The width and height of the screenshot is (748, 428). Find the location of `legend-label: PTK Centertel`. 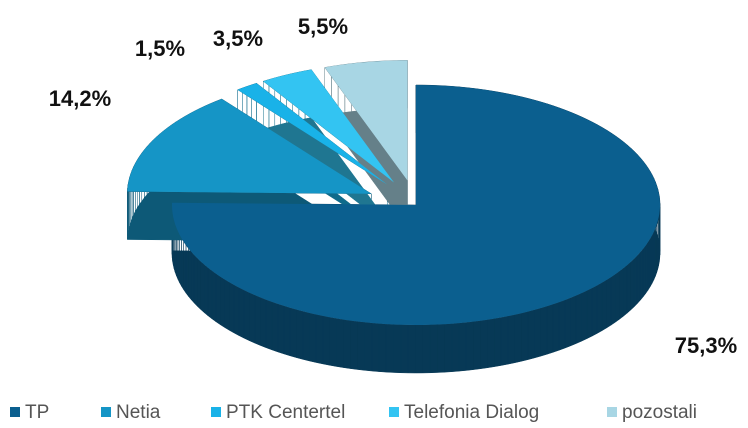

legend-label: PTK Centertel is located at coordinates (285, 412).